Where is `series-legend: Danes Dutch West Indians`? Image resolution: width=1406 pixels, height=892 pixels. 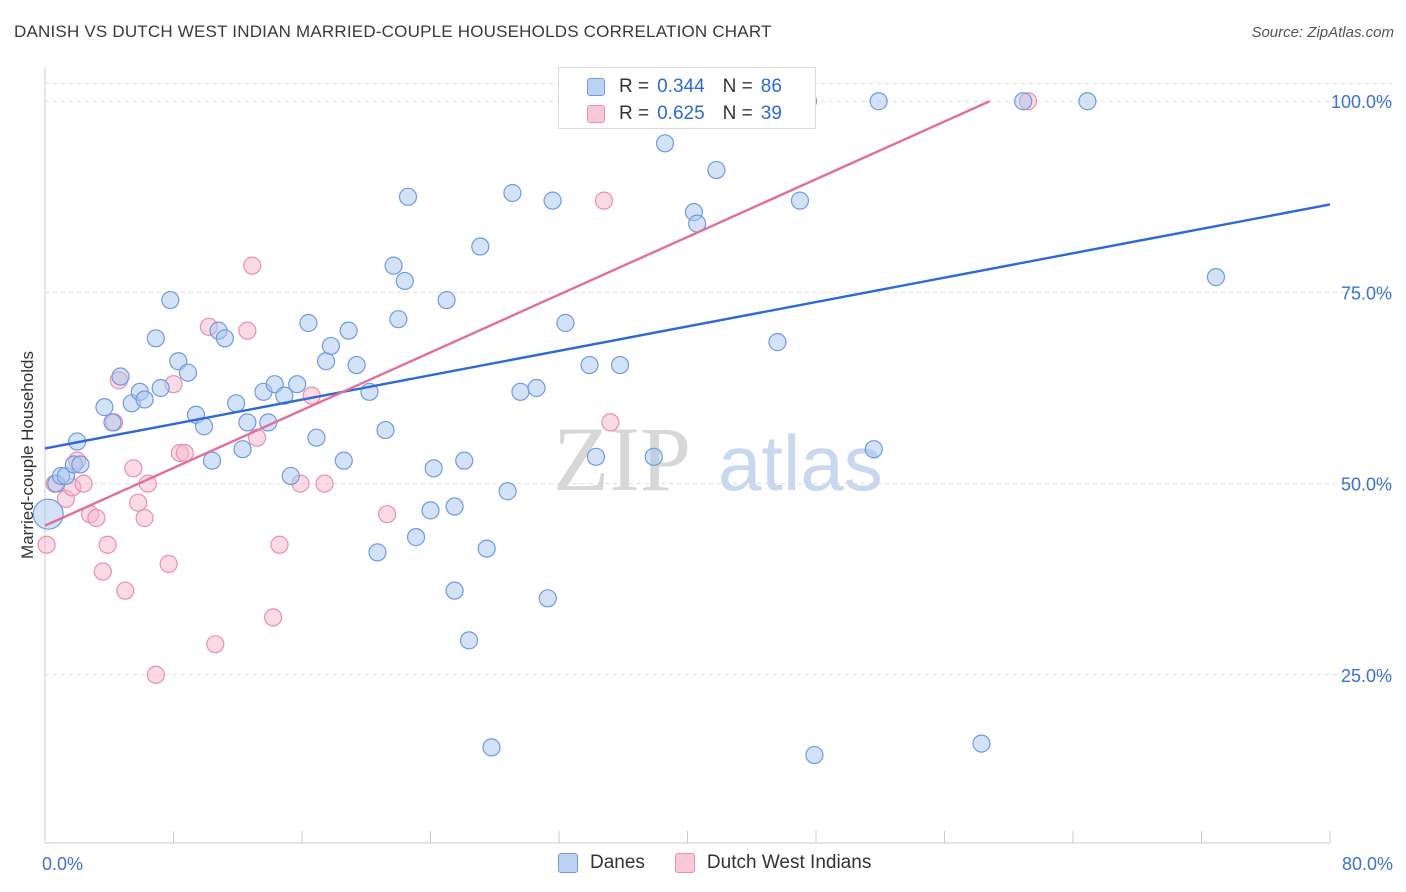
series-legend: Danes Dutch West Indians is located at coordinates (729, 863).